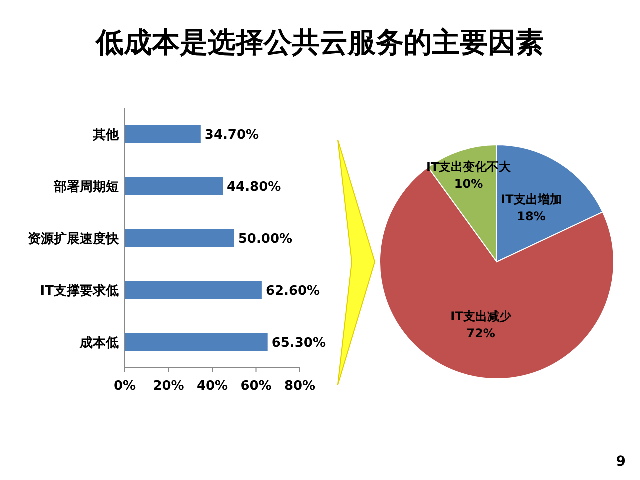 This screenshot has height=480, width=640. I want to click on data-label: 44.80%, so click(254, 187).